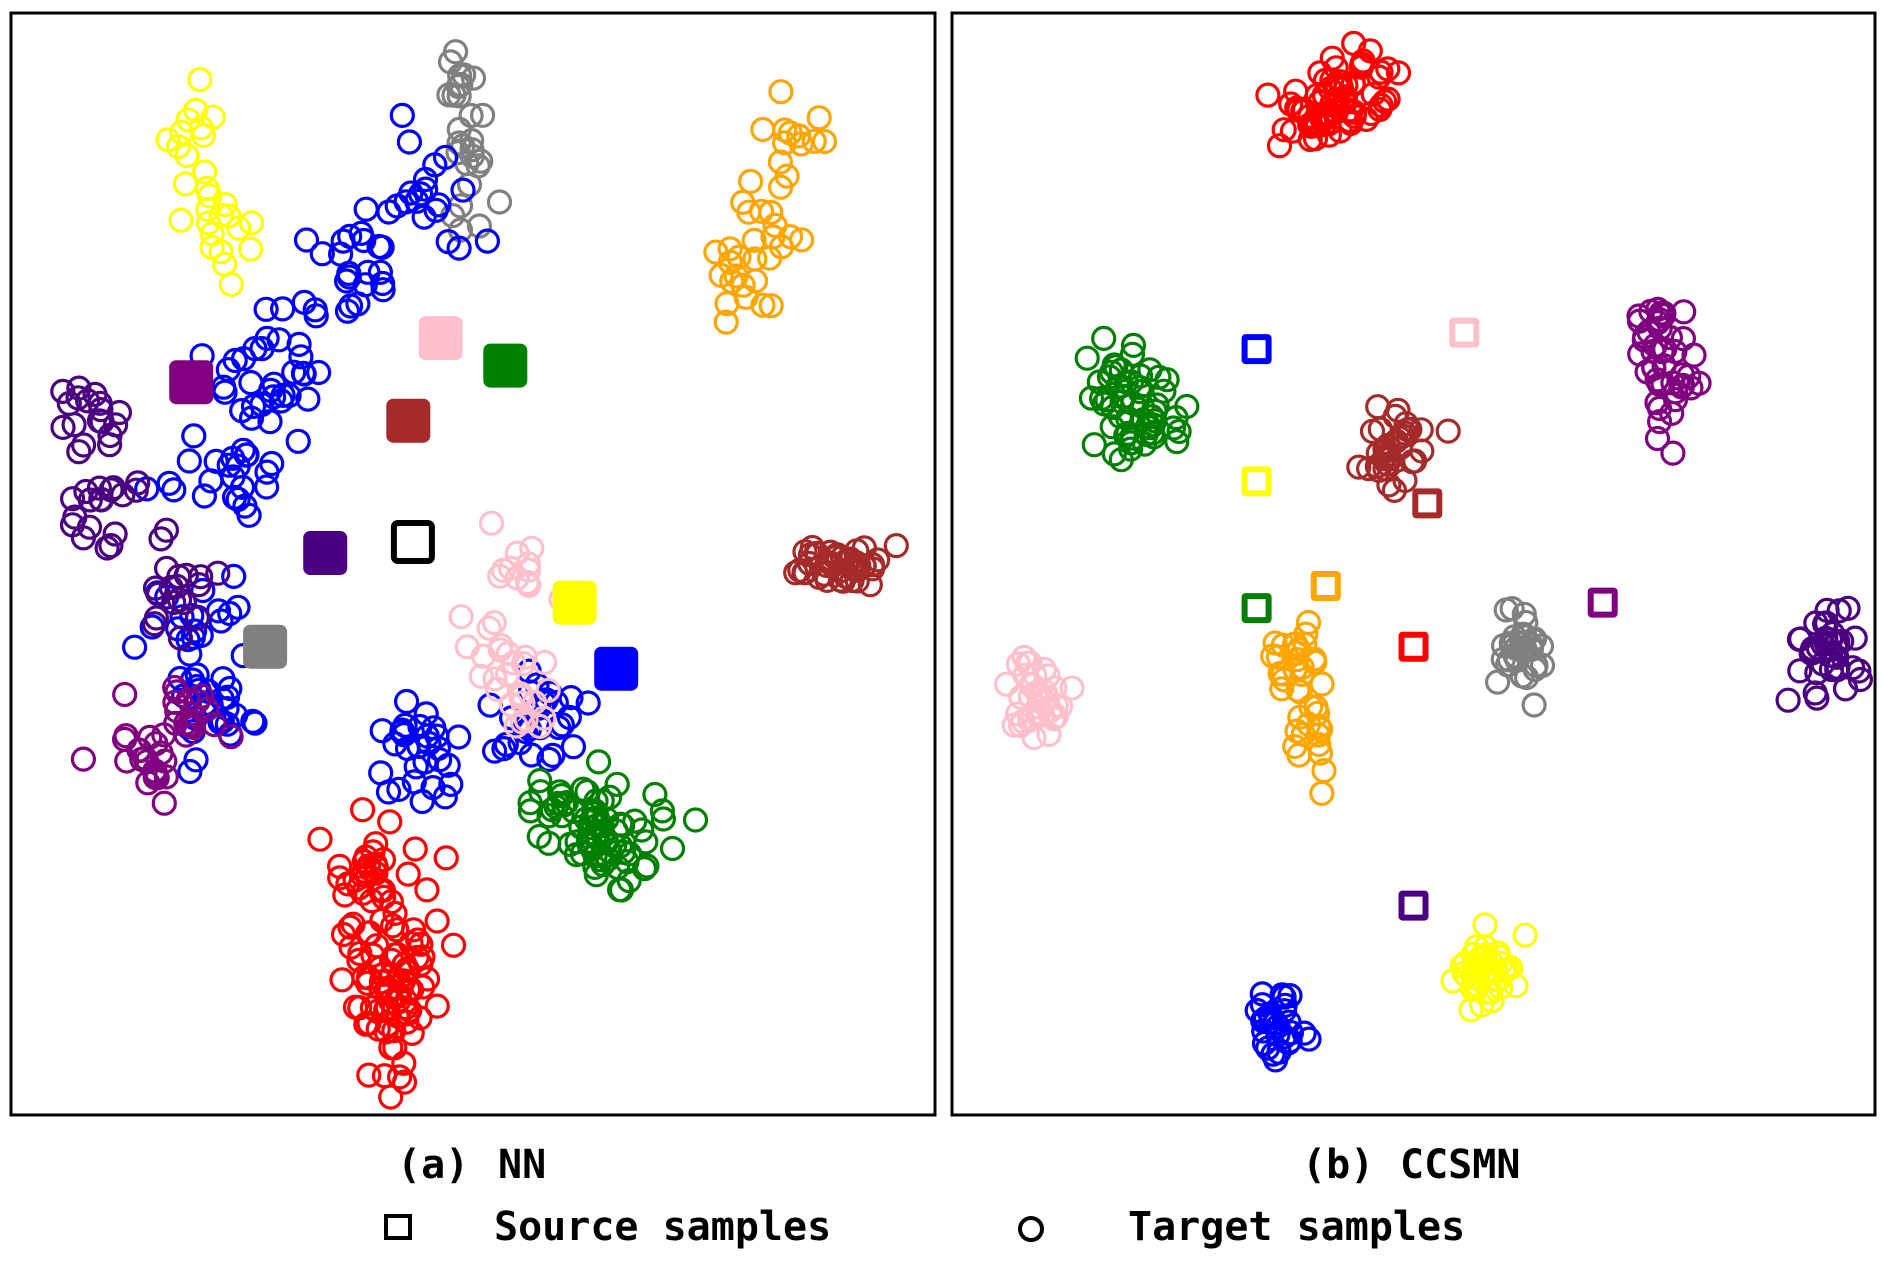 This screenshot has height=1264, width=1884. Describe the element at coordinates (924, 1227) in the screenshot. I see `legend: Source samples Target samples` at that location.